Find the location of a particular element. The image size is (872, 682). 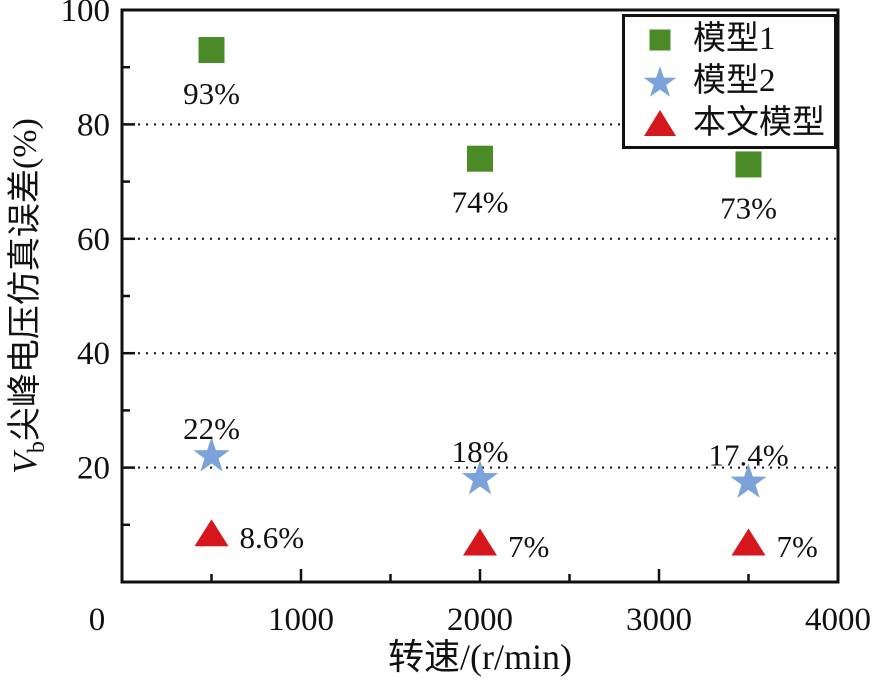

y-tick-label-20: 20 is located at coordinates (93, 469).